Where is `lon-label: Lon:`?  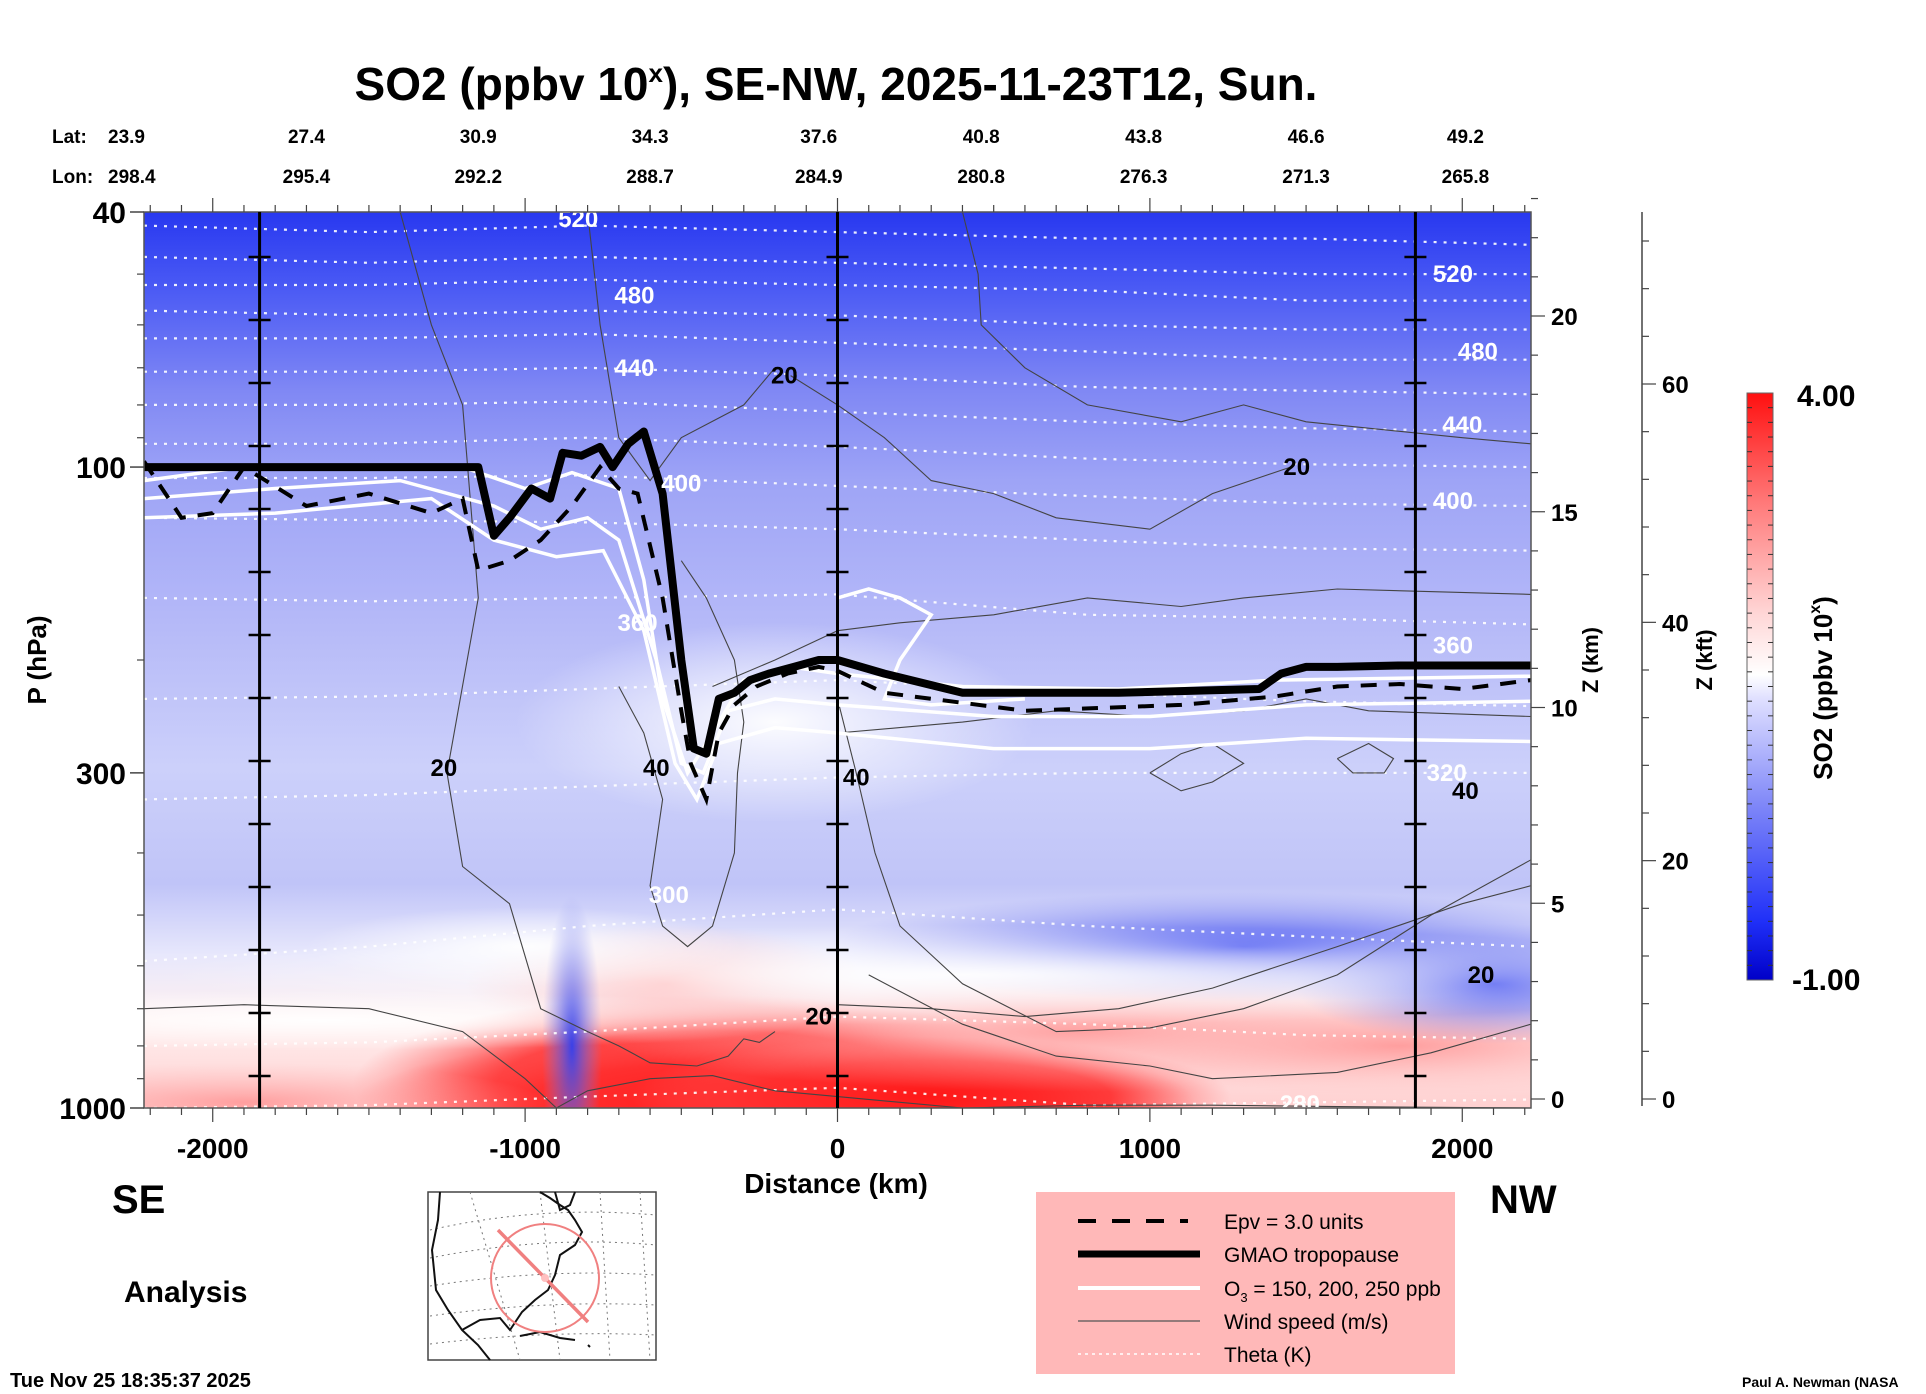
lon-label: Lon: is located at coordinates (72, 177).